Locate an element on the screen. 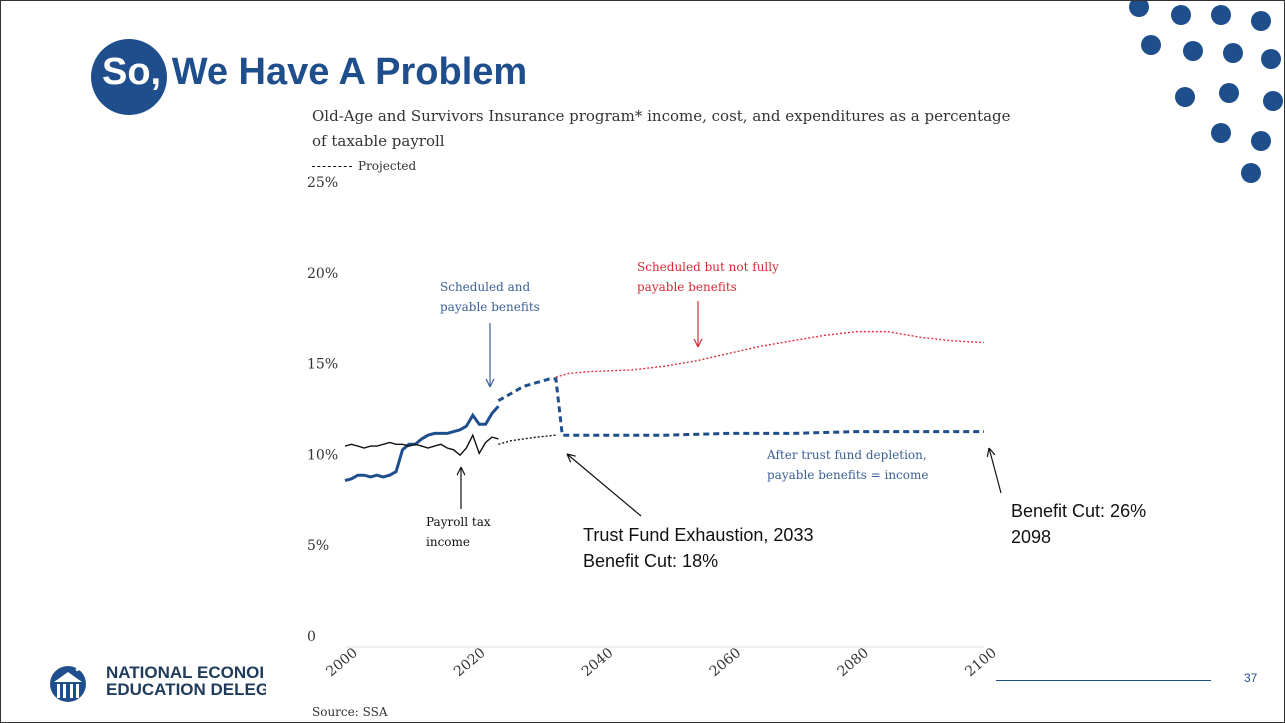  annotation-scheduled-not-payable: Scheduled but not fully payable benefits is located at coordinates (708, 277).